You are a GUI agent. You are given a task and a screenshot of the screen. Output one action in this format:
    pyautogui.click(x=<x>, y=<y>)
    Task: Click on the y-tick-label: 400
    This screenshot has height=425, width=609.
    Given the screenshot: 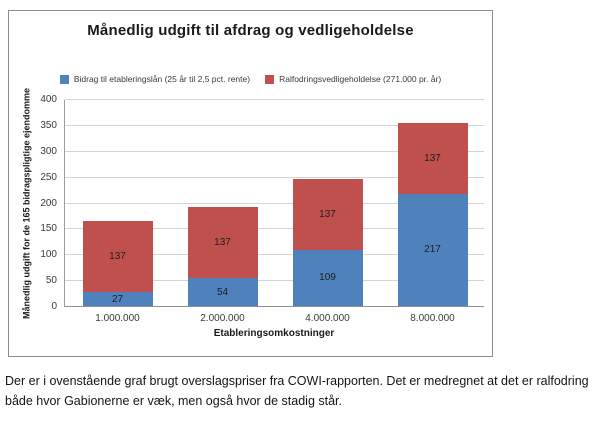 What is the action you would take?
    pyautogui.click(x=48, y=99)
    